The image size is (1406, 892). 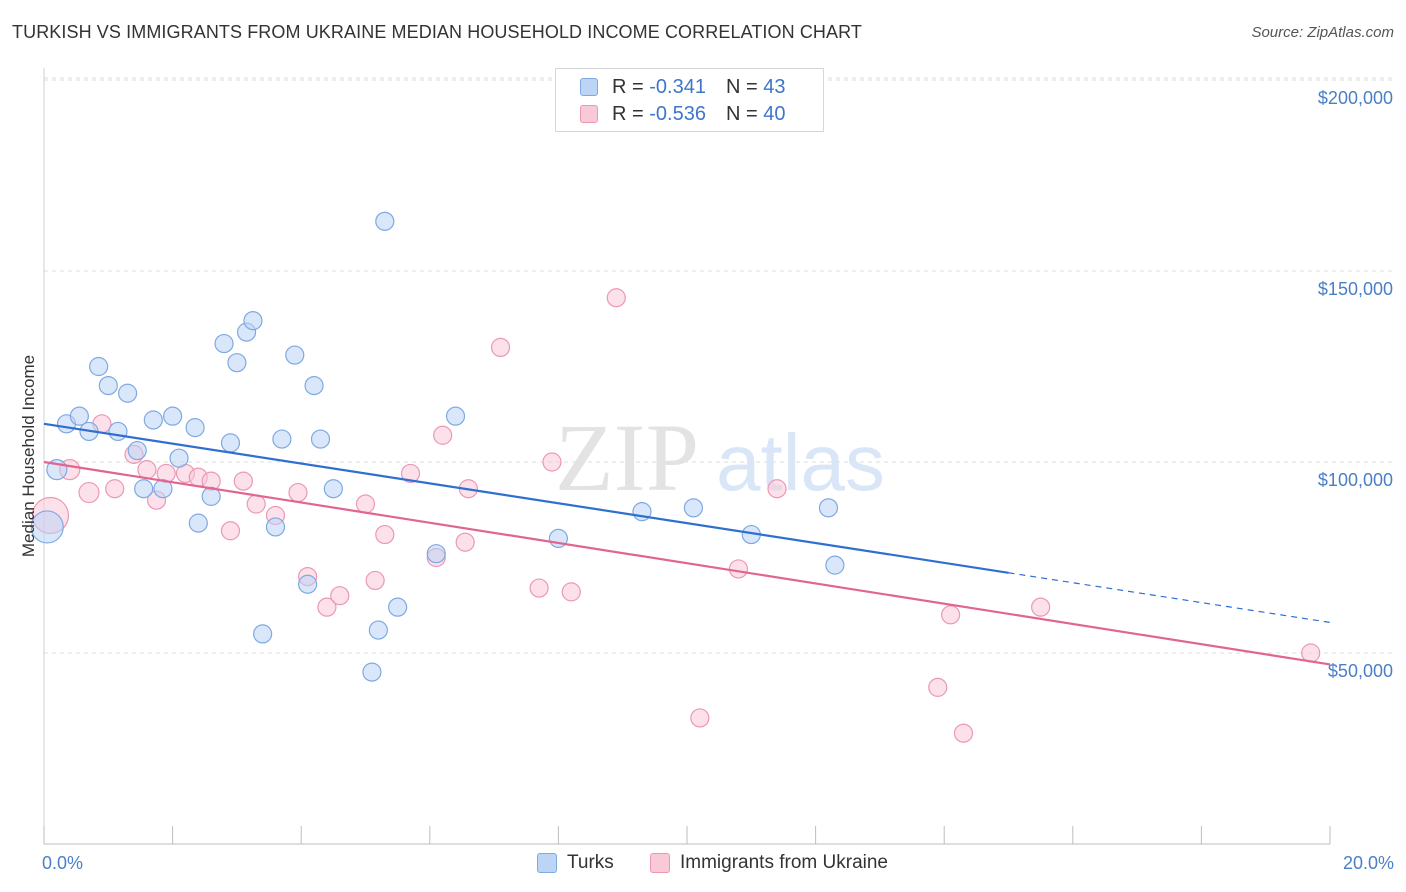 I want to click on watermark: ZIP atlas, so click(x=720, y=457).